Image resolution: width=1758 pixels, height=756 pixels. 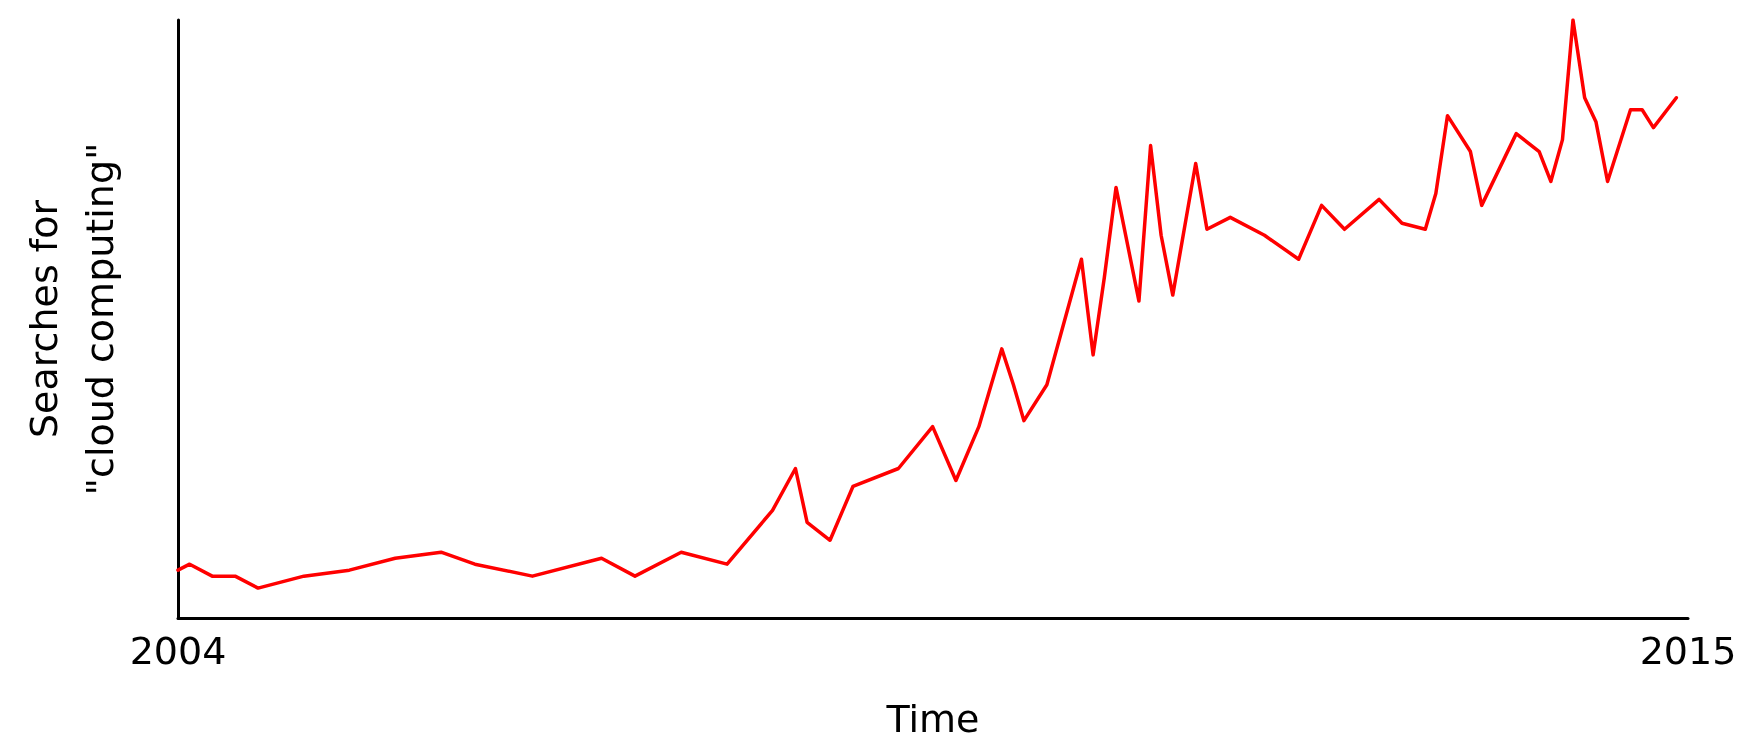 I want to click on x-axis-title: Time, so click(x=932, y=719).